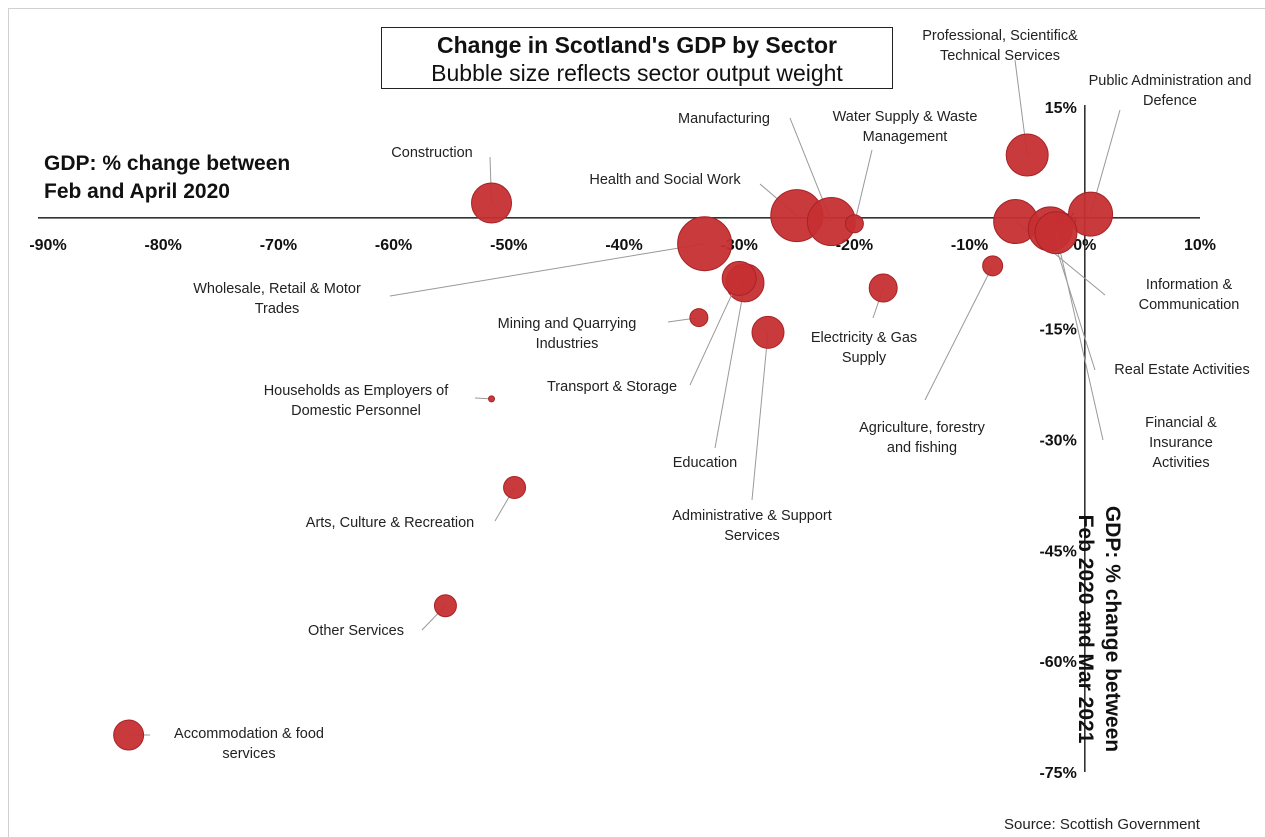 The height and width of the screenshot is (837, 1265). Describe the element at coordinates (905, 127) in the screenshot. I see `sector-label: Water Supply & Waste Management` at that location.